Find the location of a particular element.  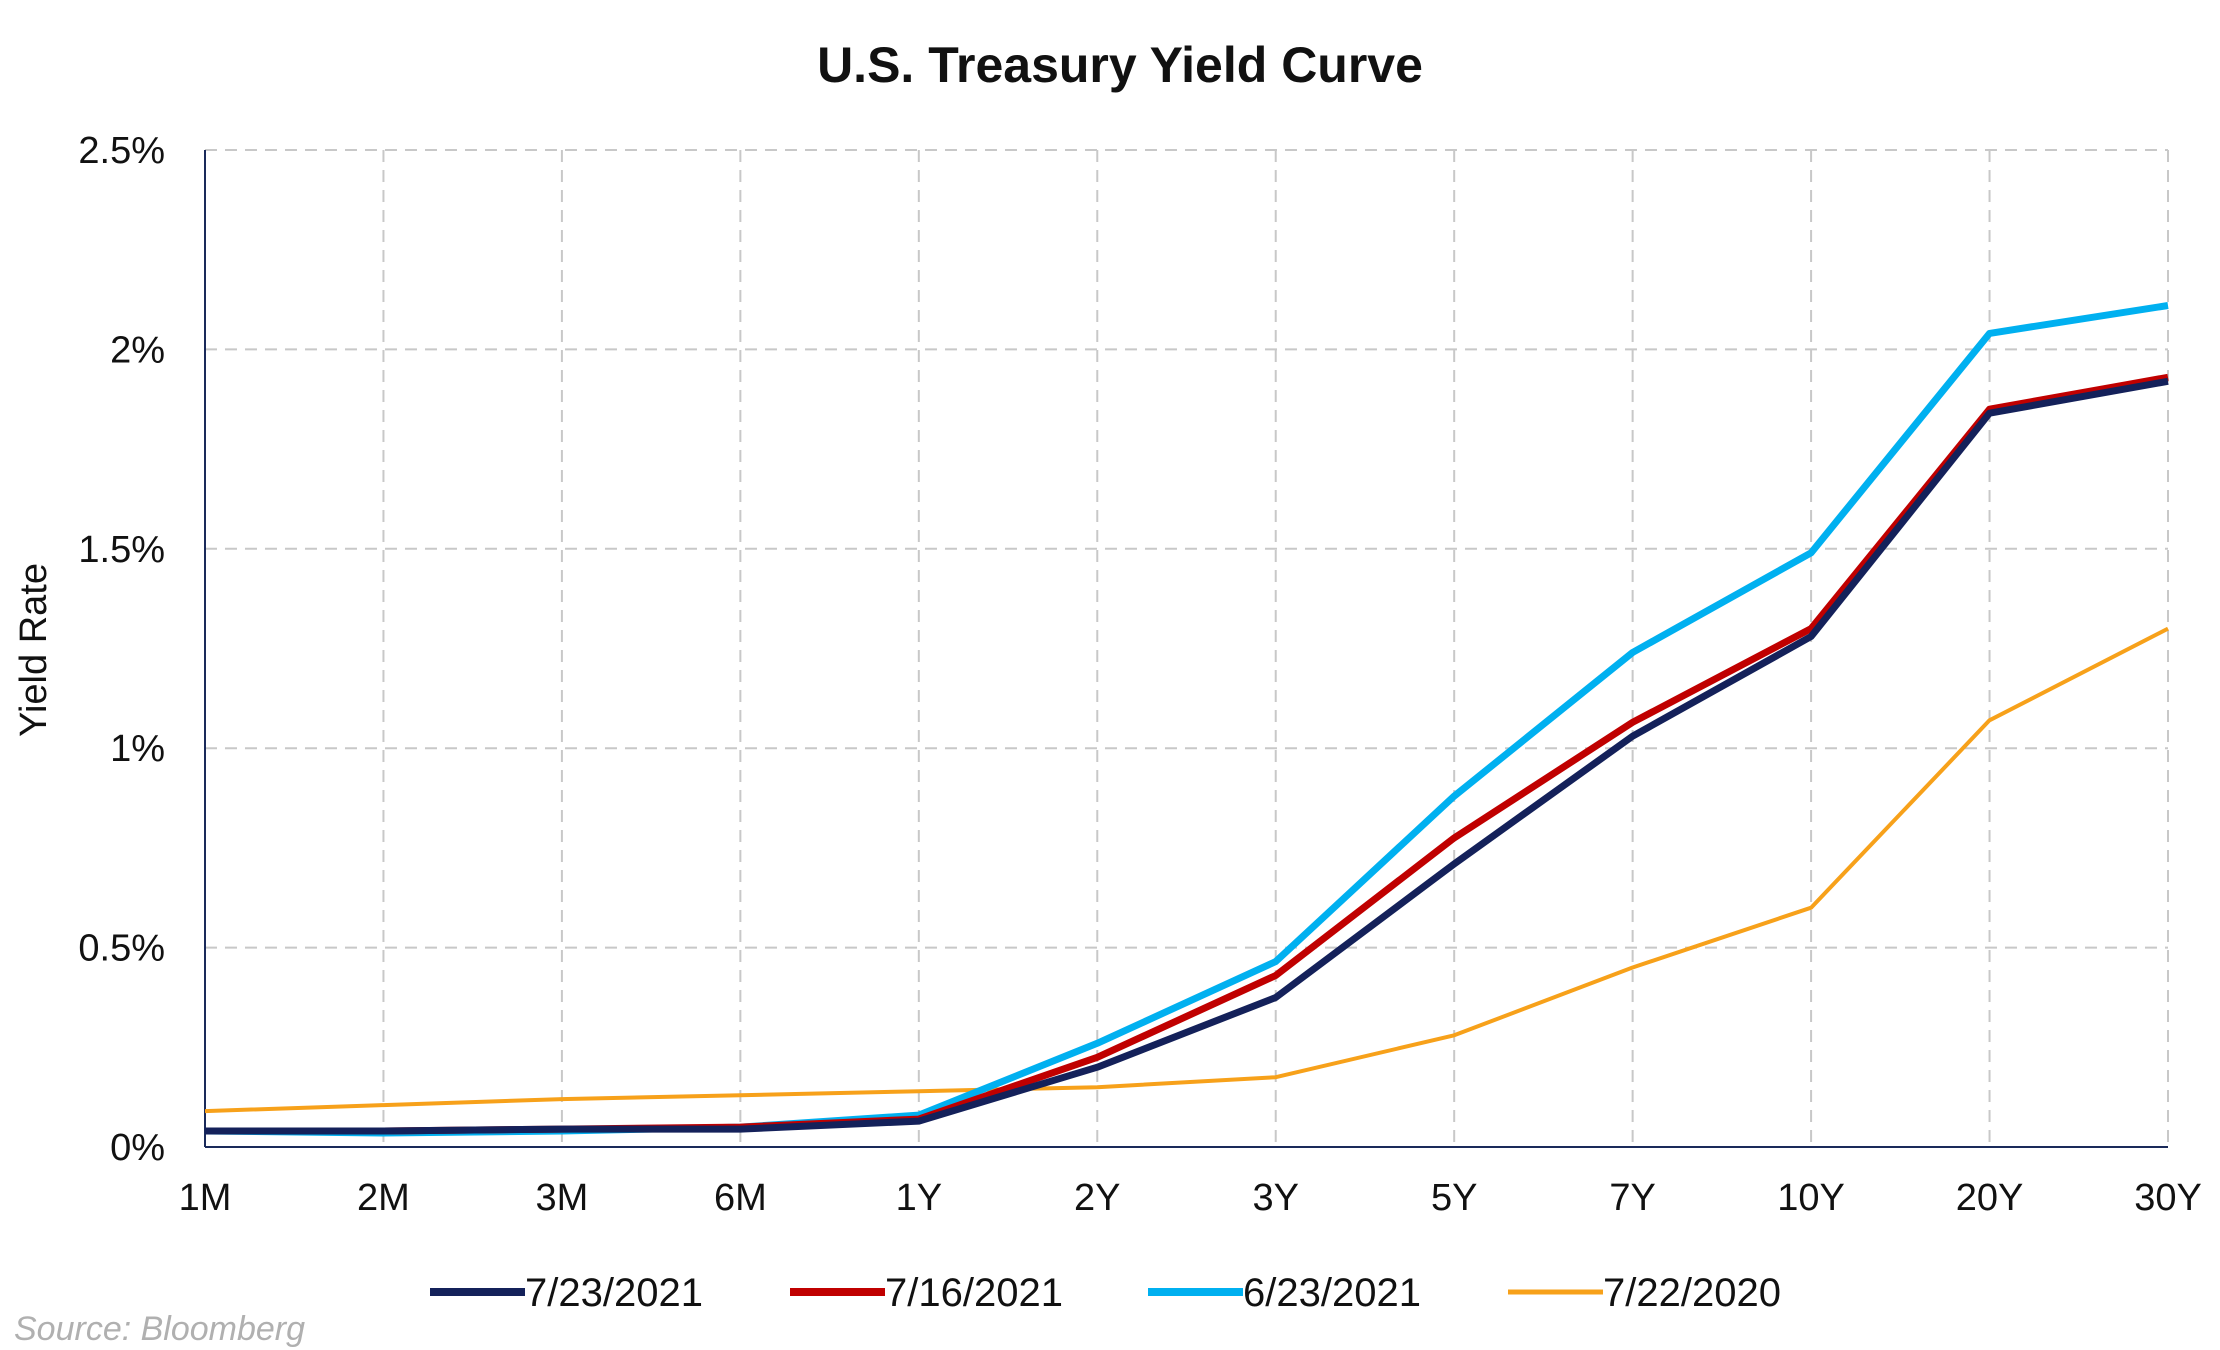

x-tick-label: 30Y is located at coordinates (2168, 1198).